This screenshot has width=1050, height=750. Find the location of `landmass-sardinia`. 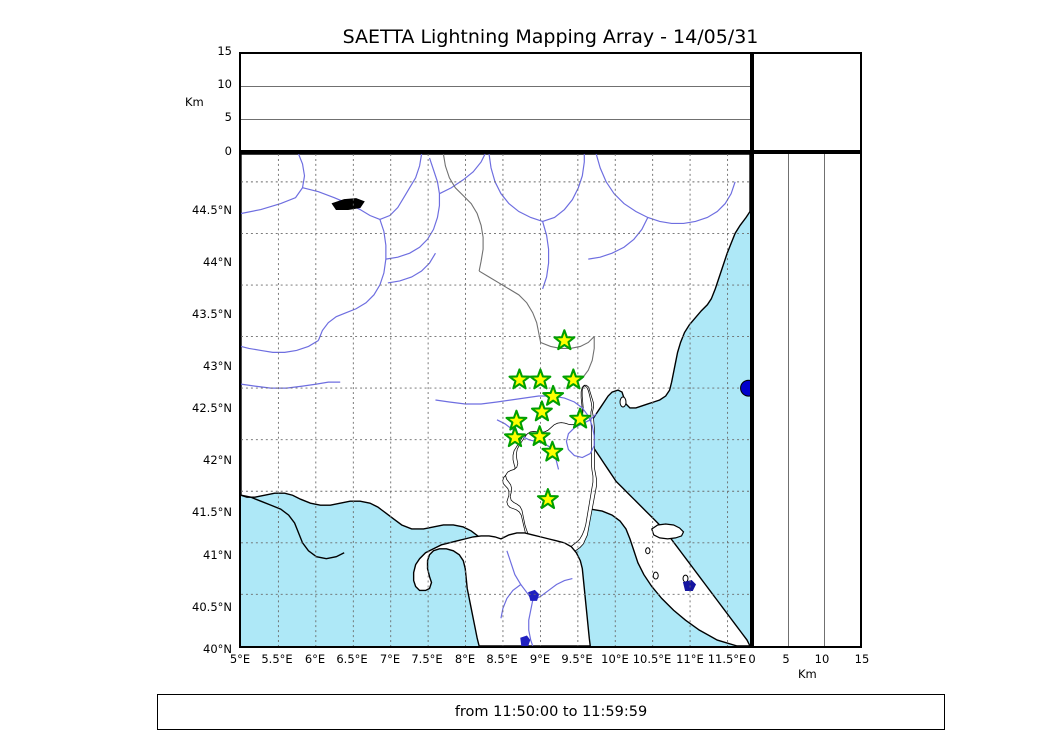

landmass-sardinia is located at coordinates (501, 589).